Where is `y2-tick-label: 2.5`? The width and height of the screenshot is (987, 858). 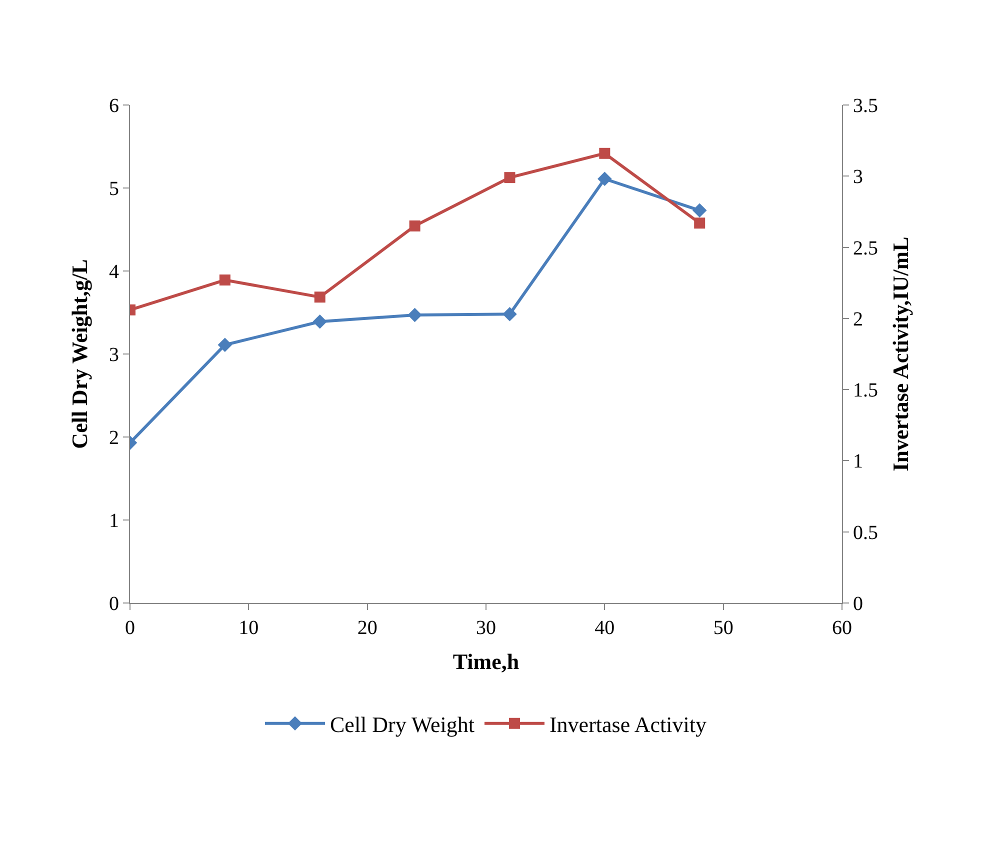 y2-tick-label: 2.5 is located at coordinates (865, 248).